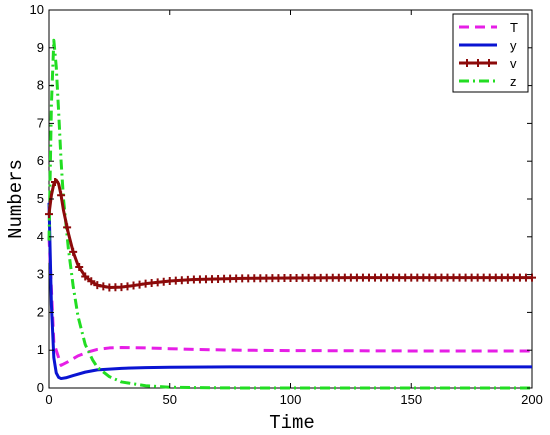  I want to click on y-tick-label: 7, so click(40, 122).